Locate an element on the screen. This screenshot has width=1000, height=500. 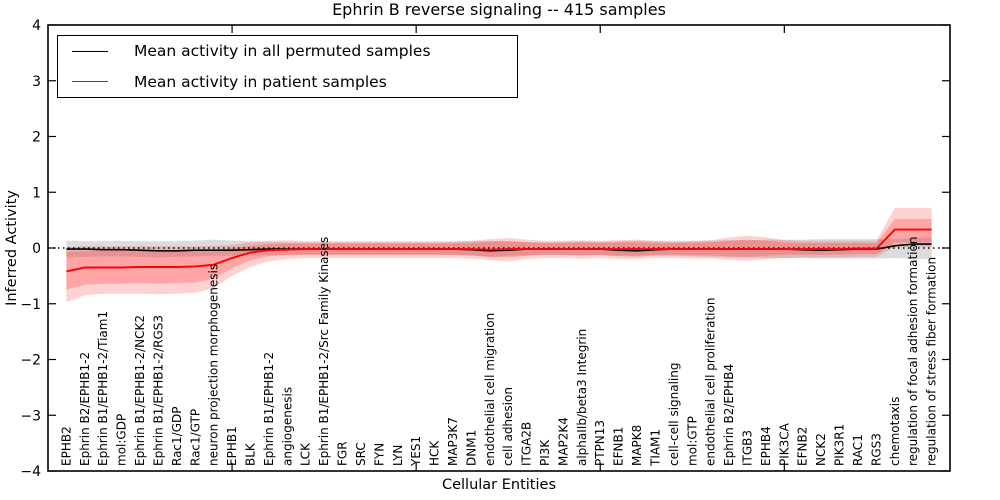
x-category-label: RGS3 is located at coordinates (876, 449).